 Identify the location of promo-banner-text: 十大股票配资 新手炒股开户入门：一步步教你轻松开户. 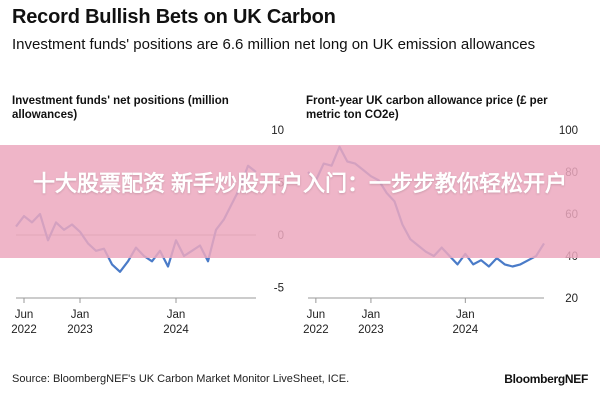
(300, 183).